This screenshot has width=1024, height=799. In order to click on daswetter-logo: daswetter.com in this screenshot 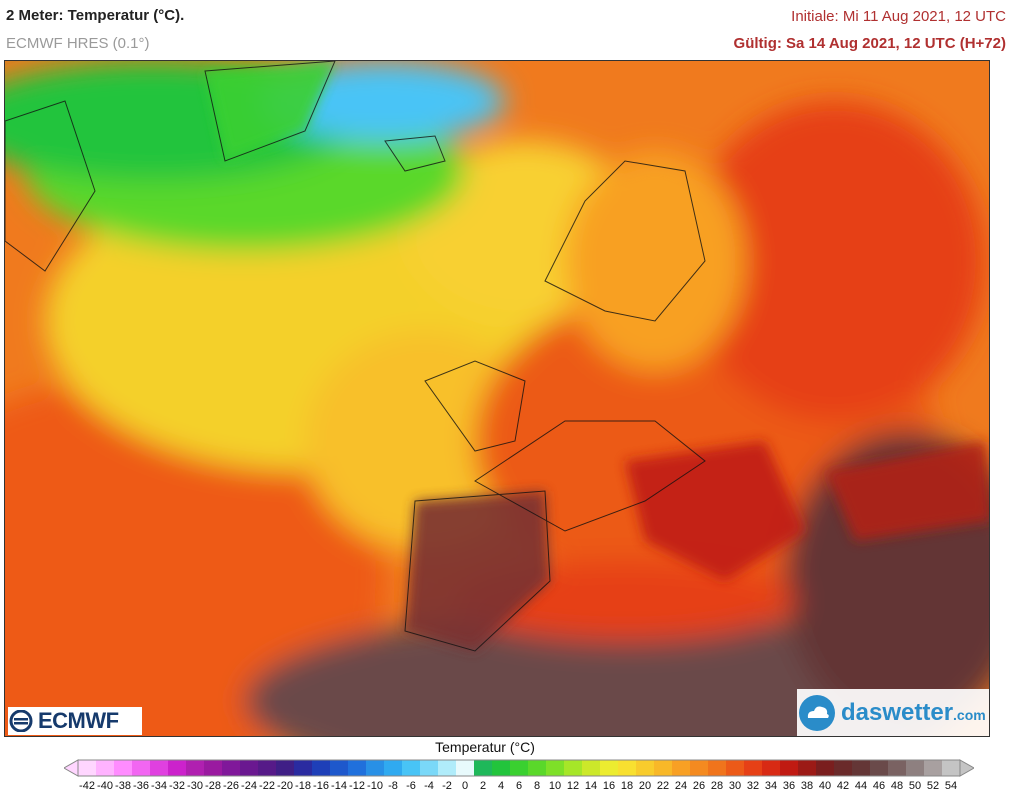, I will do `click(893, 712)`.